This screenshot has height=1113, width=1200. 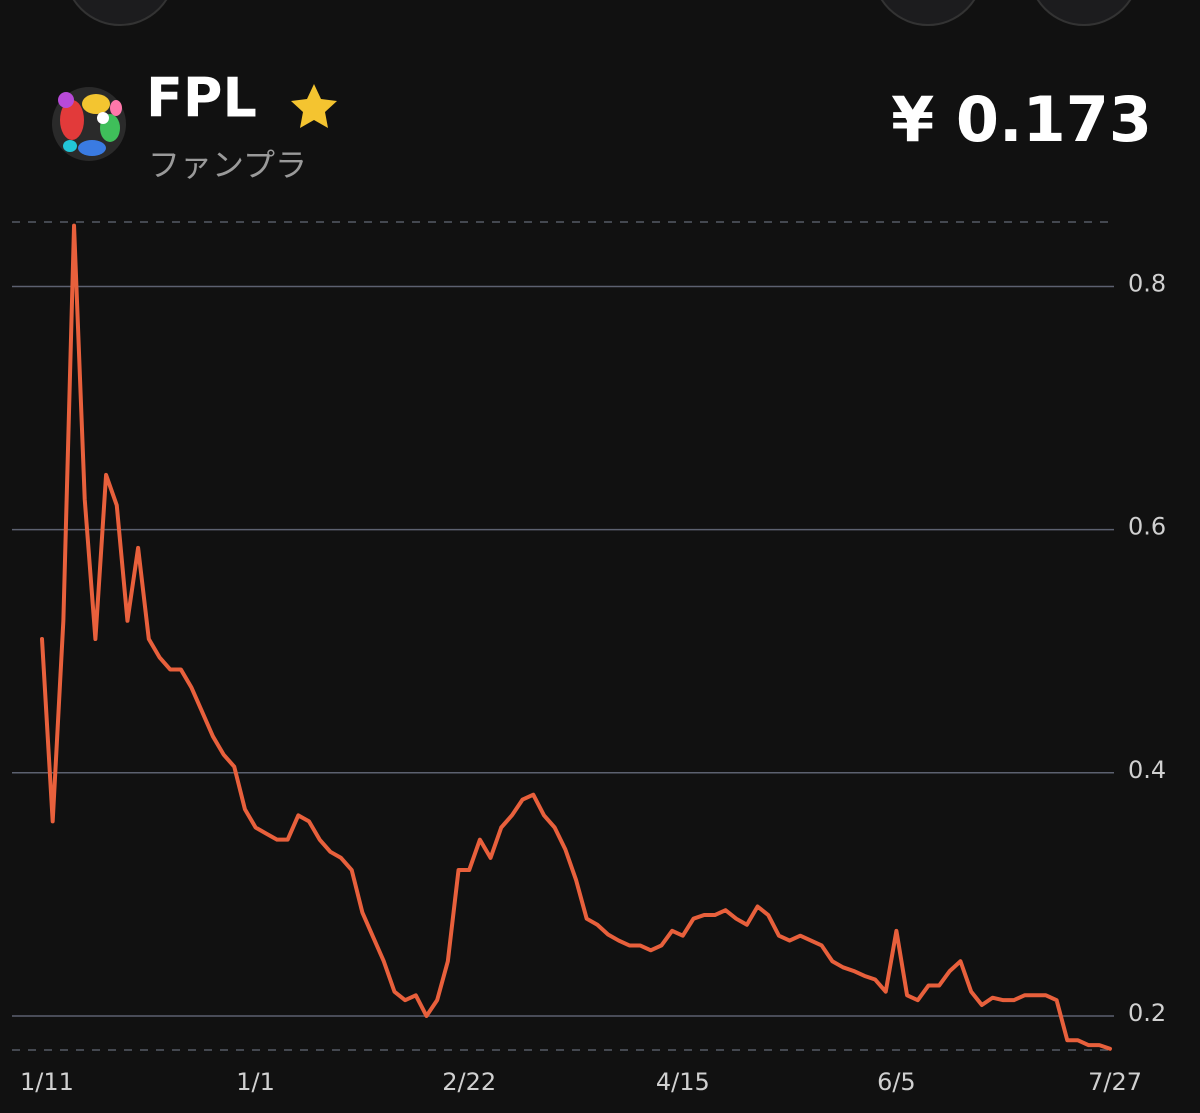 I want to click on x-tick-label: 1/11, so click(x=47, y=1082).